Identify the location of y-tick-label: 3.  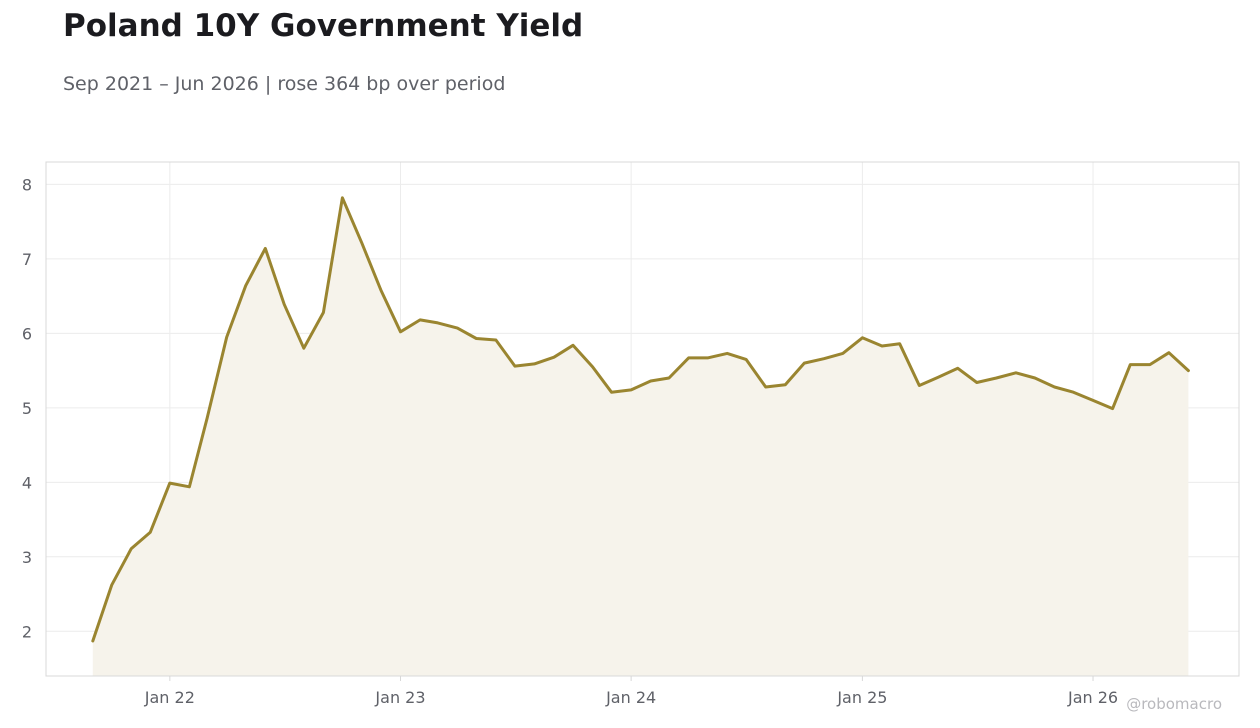
(27, 557).